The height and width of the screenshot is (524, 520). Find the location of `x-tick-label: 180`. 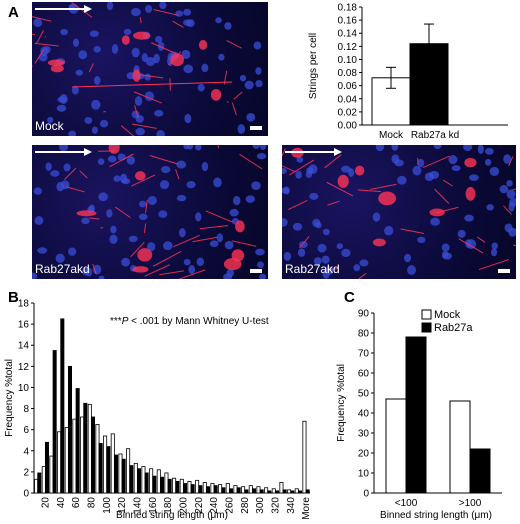

x-tick-label: 180 is located at coordinates (168, 505).